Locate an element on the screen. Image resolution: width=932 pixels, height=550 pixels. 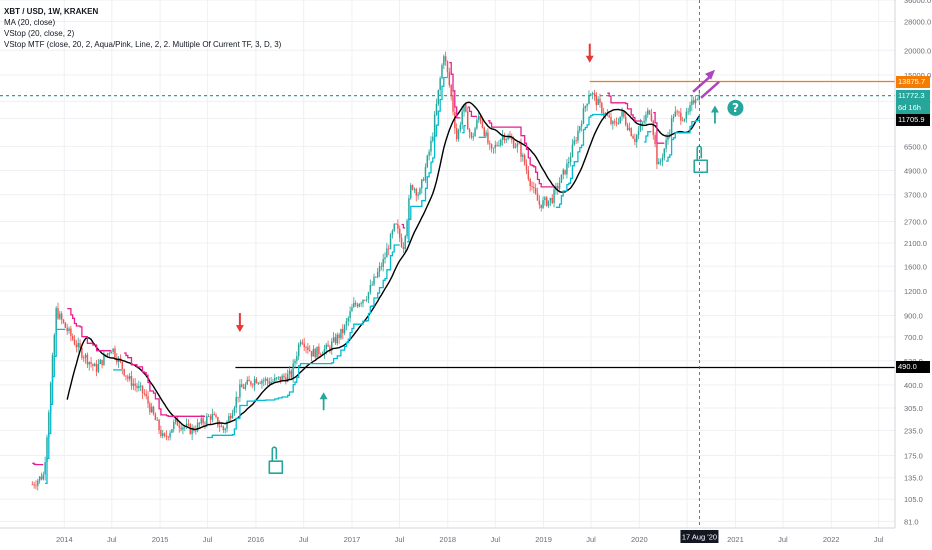
legend-ma: MA (20, close) is located at coordinates (30, 22).